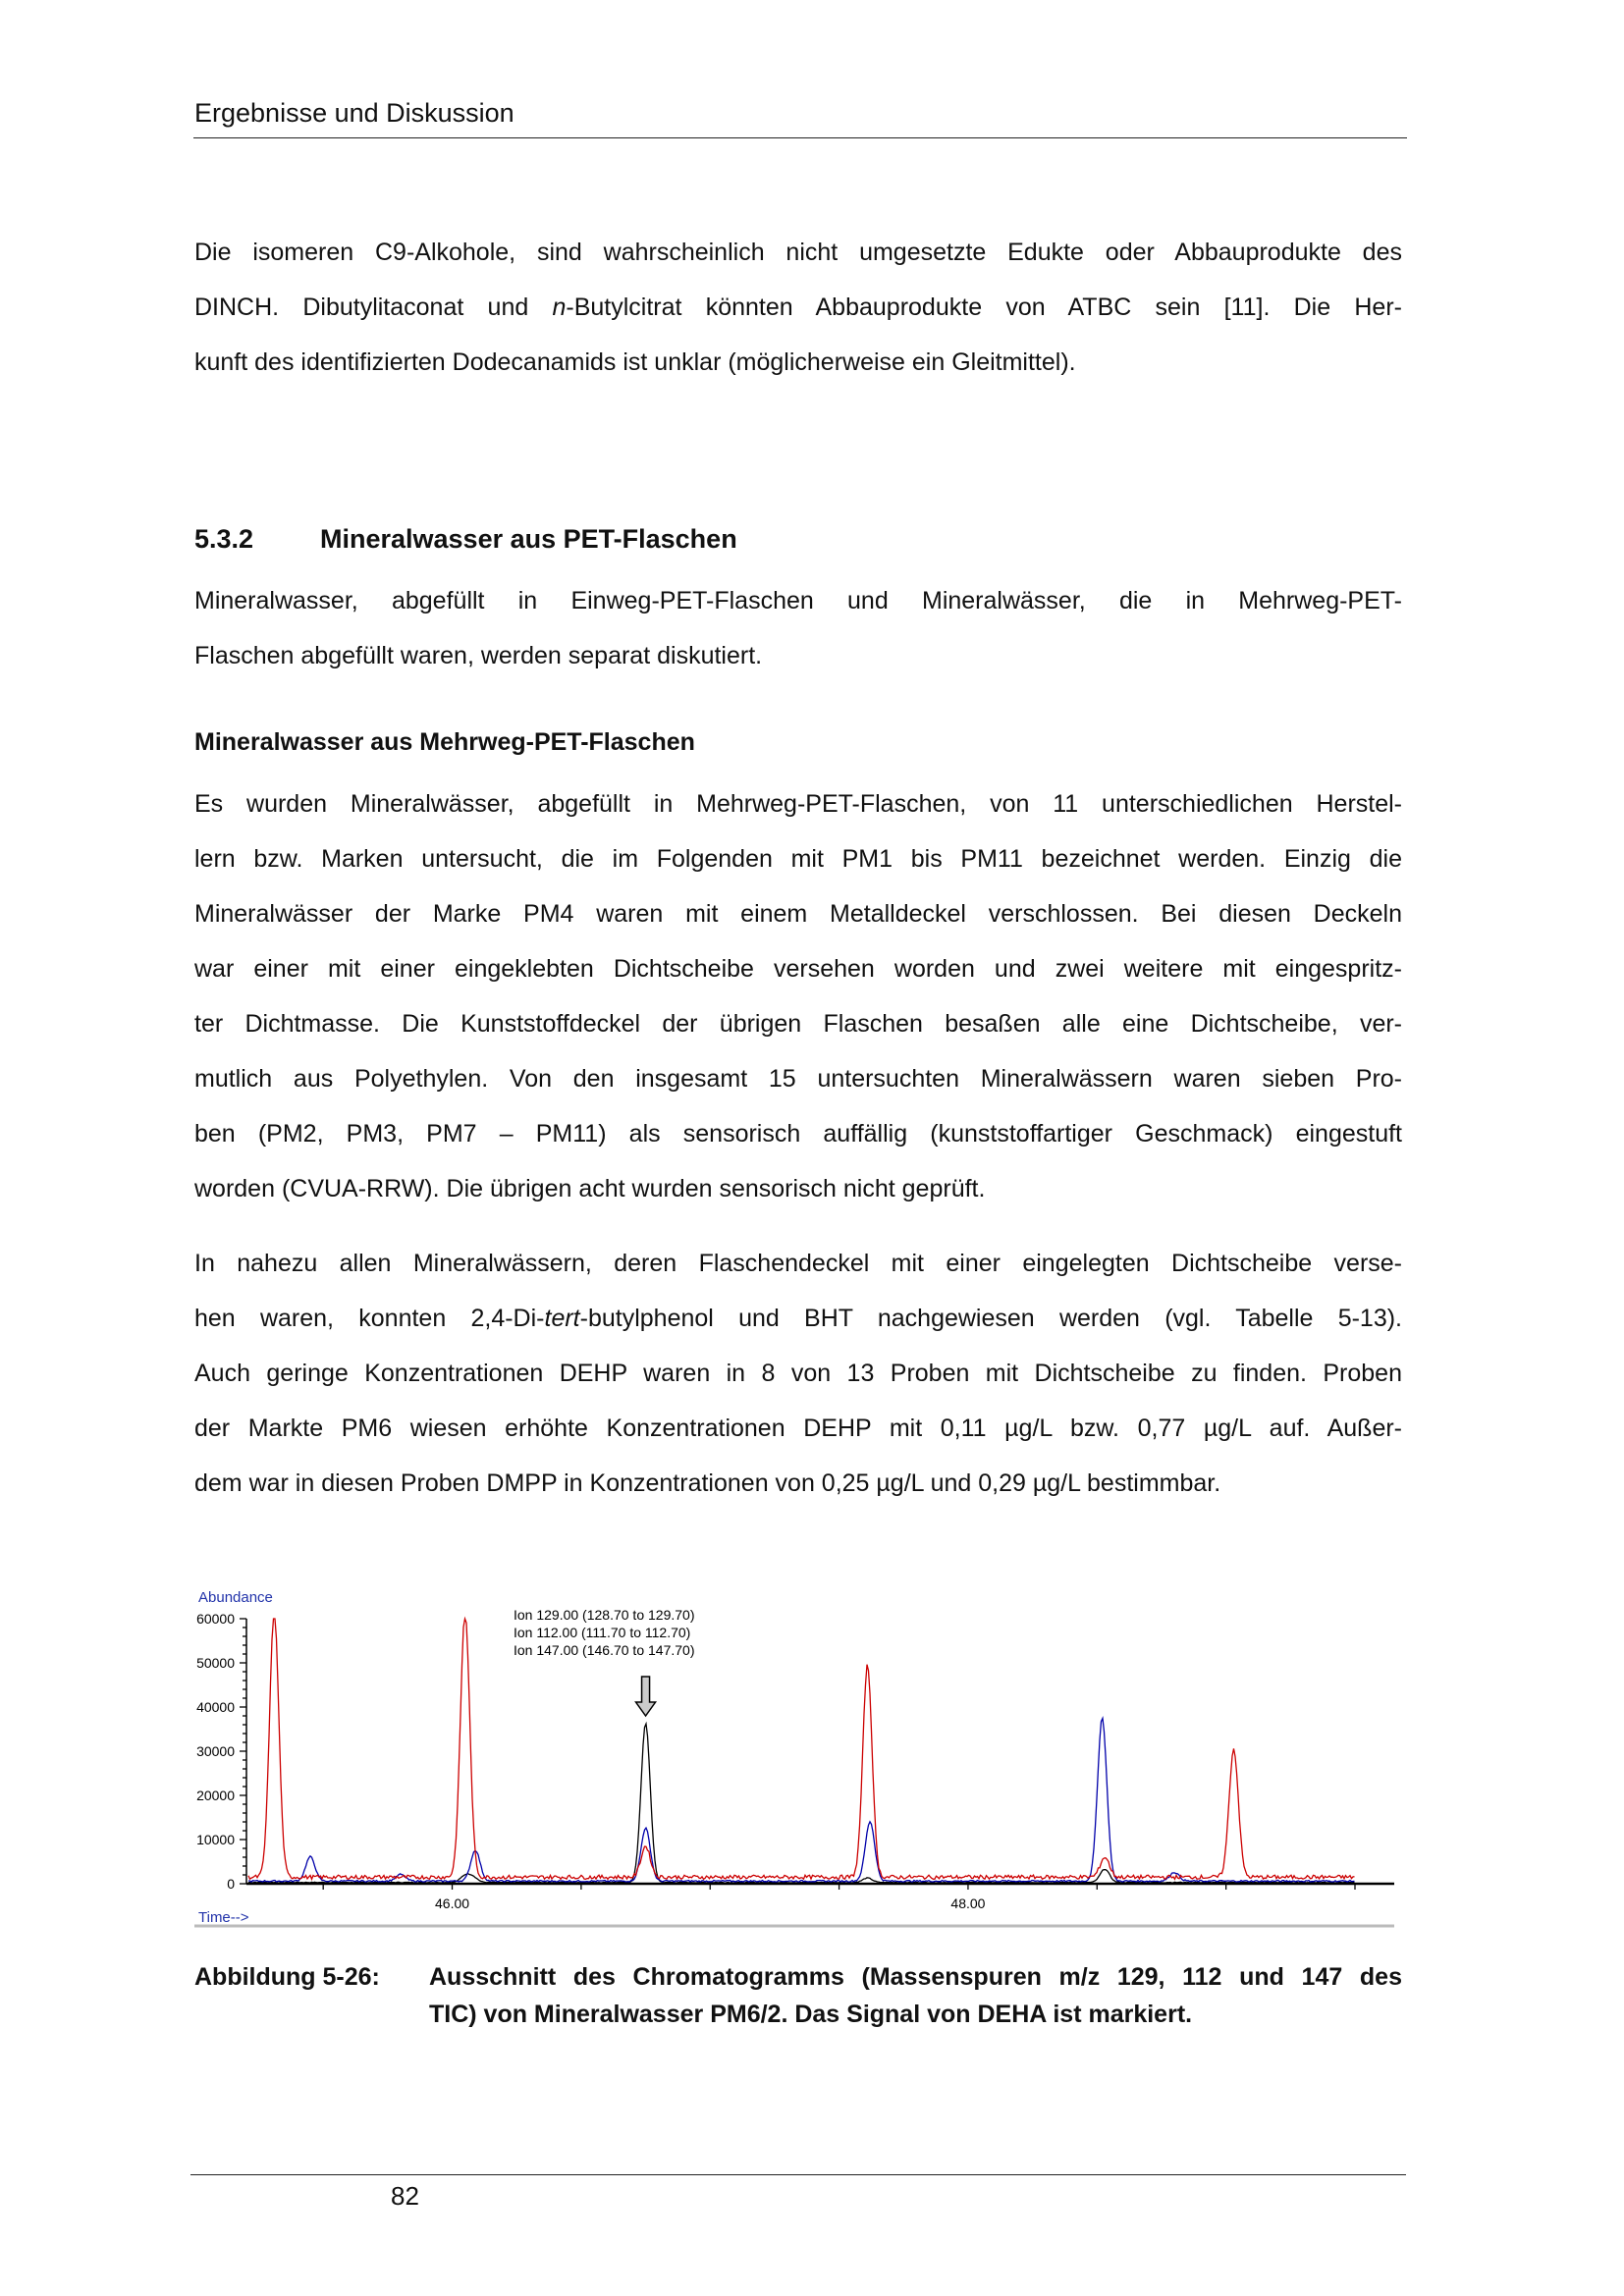 Image resolution: width=1624 pixels, height=2296 pixels. What do you see at coordinates (369, 1319) in the screenshot?
I see `text-span: hen waren, konnten 2,4-Di-` at bounding box center [369, 1319].